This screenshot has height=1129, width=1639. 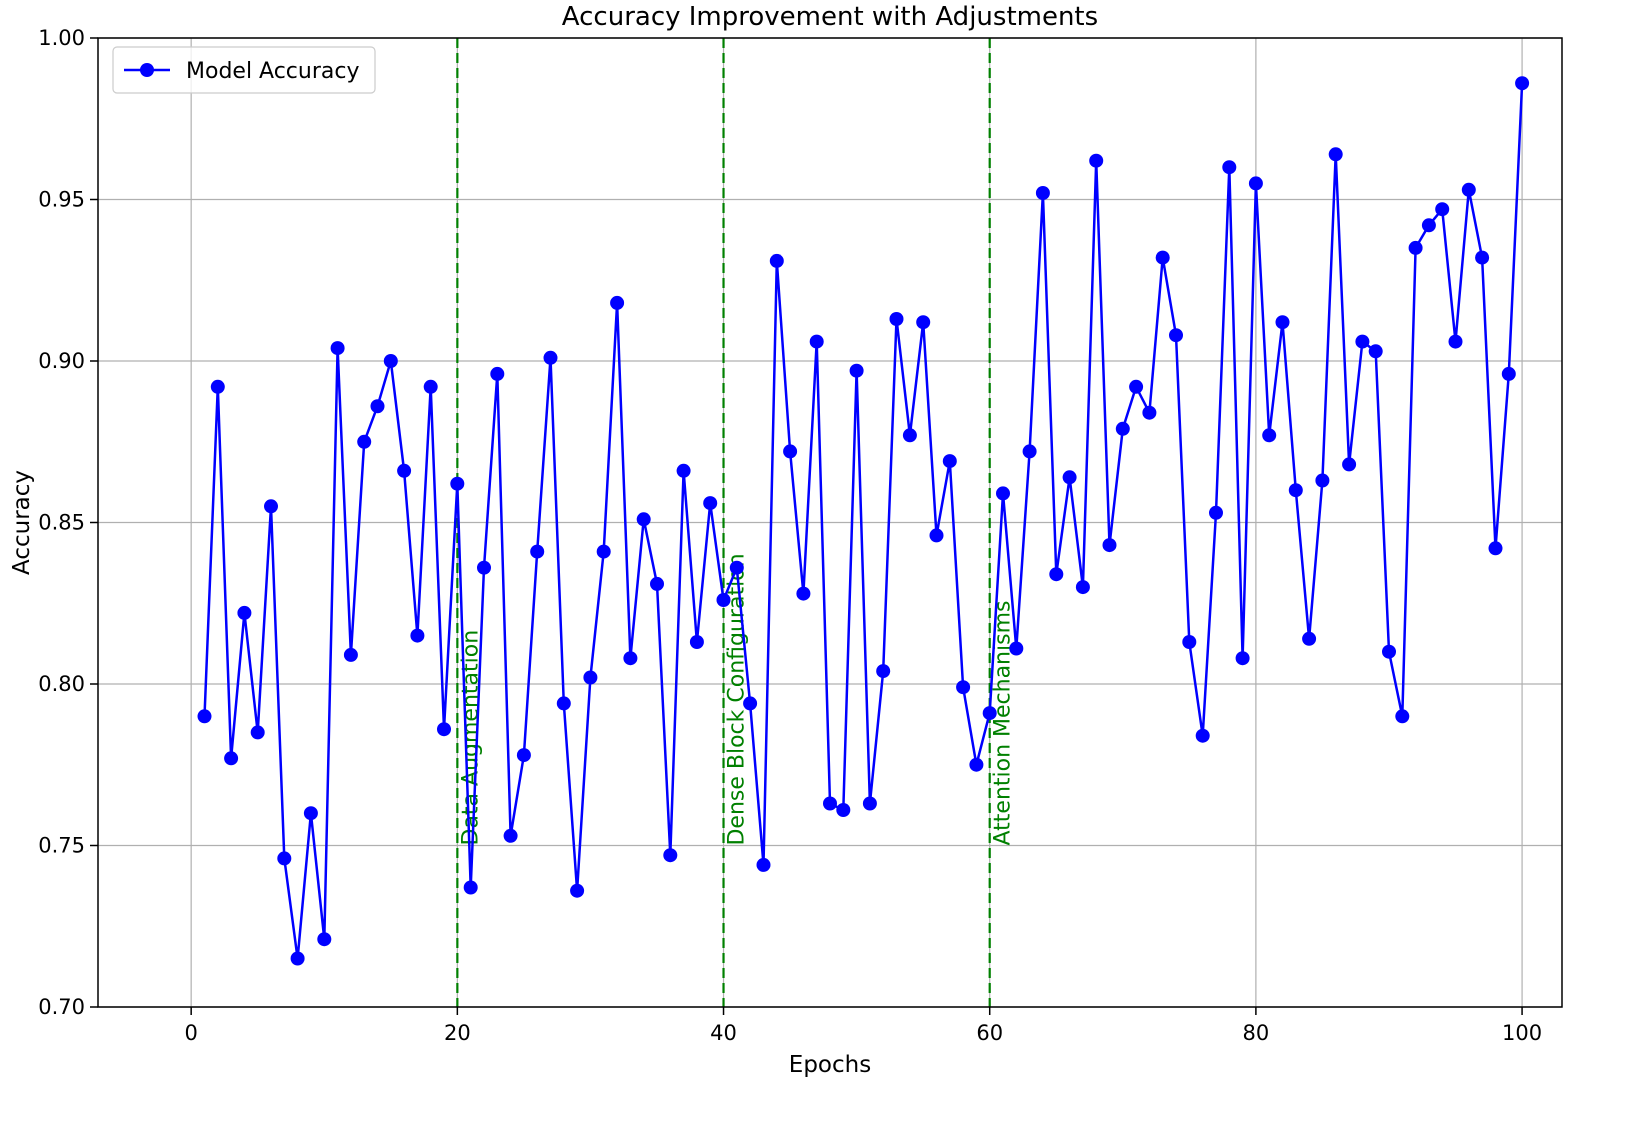 What do you see at coordinates (61, 846) in the screenshot?
I see `y-tick-label: 0.75` at bounding box center [61, 846].